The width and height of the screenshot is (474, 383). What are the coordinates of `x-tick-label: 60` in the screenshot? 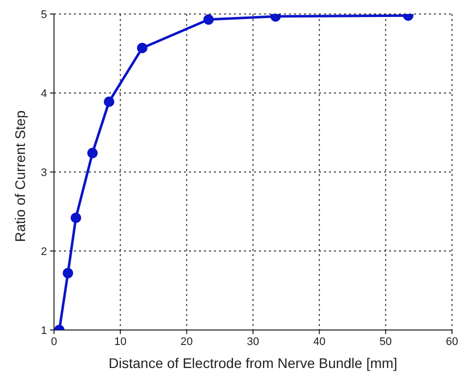 It's located at (452, 342).